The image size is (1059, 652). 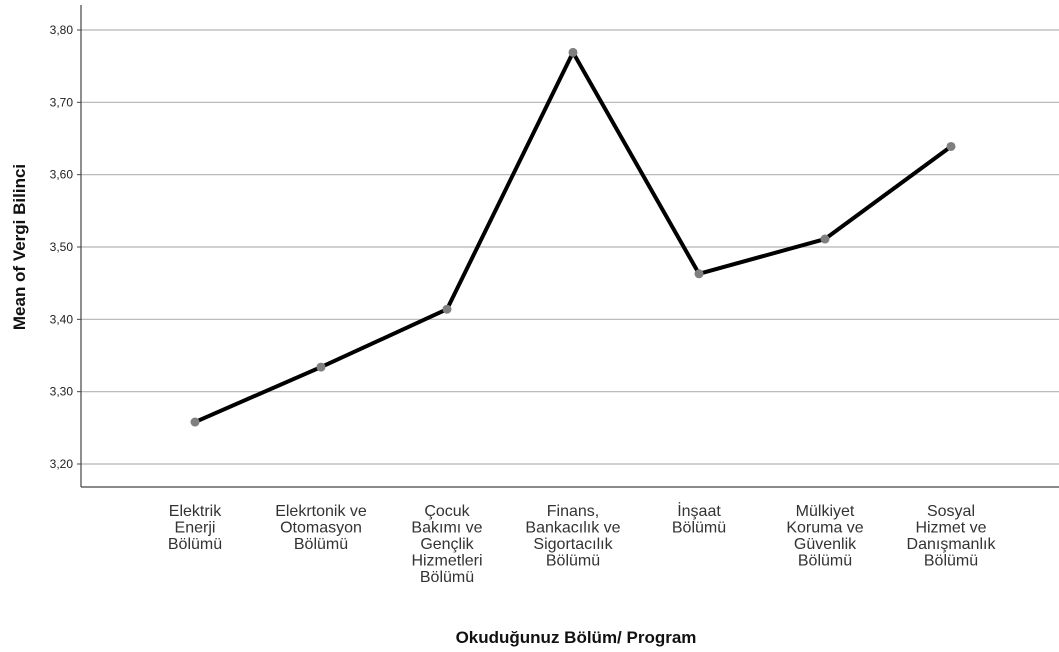 What do you see at coordinates (572, 528) in the screenshot?
I see `x-tick-label-line: Bankacılık ve` at bounding box center [572, 528].